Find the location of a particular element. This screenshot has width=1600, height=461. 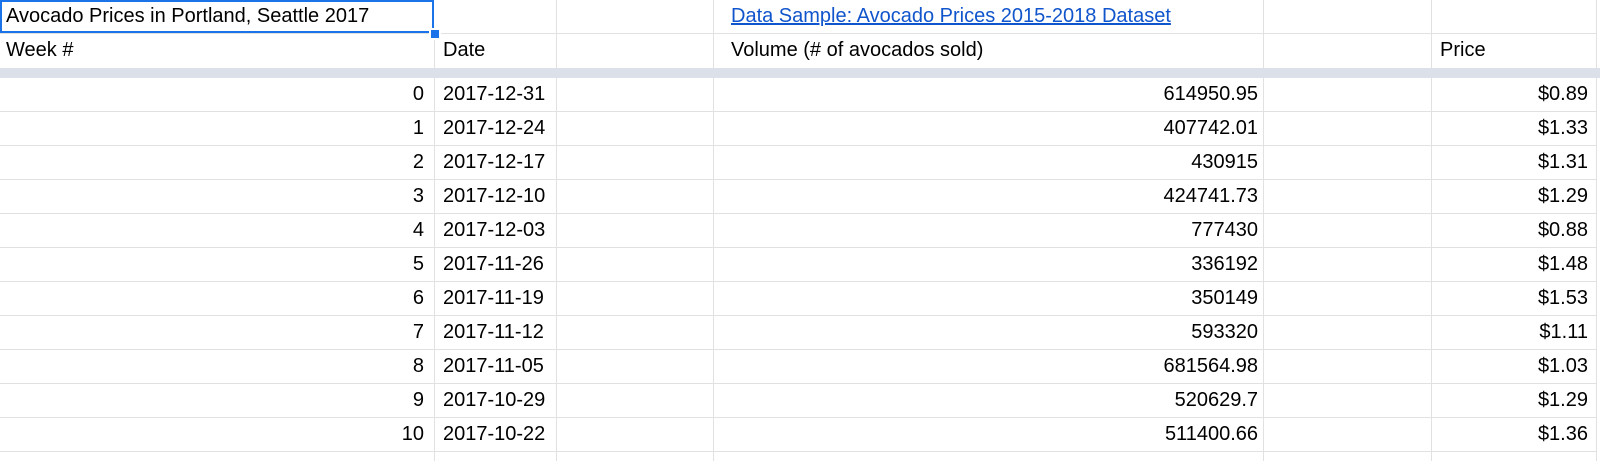

cell-week: 8 is located at coordinates (217, 367).